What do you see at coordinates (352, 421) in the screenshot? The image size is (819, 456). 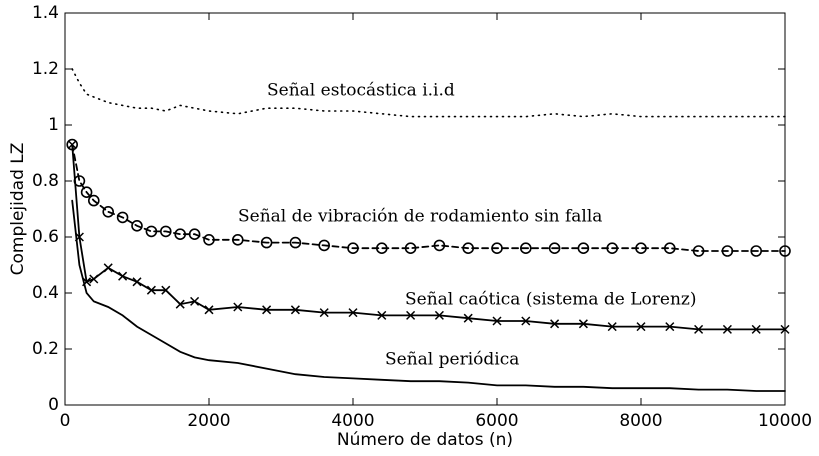 I see `x-tick-label: 4000` at bounding box center [352, 421].